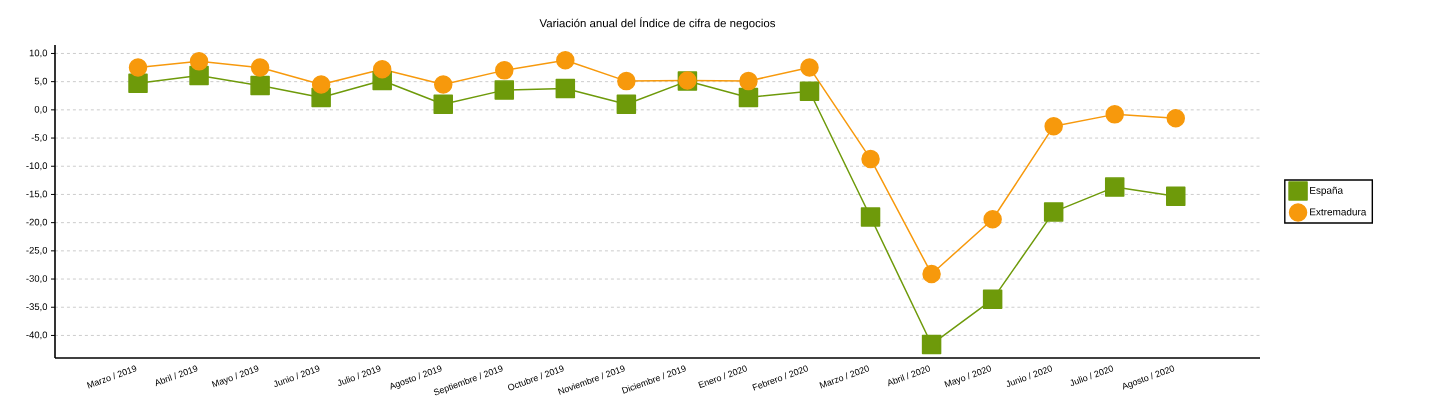  Describe the element at coordinates (844, 377) in the screenshot. I see `x-tick-label: Marzo / 2020` at that location.